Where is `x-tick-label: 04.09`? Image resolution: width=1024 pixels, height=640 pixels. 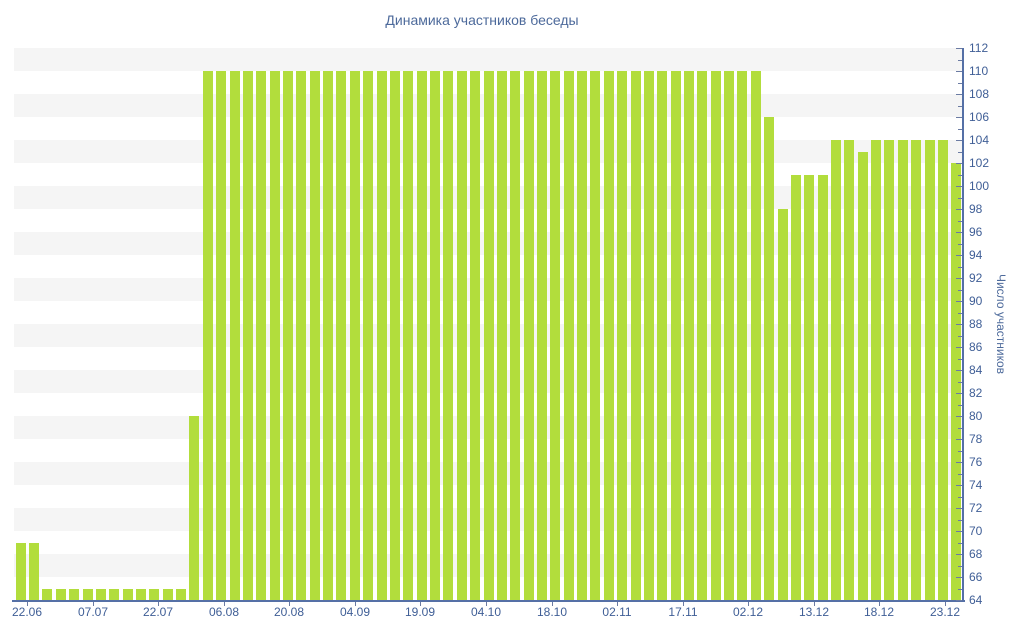 x-tick-label: 04.09 is located at coordinates (355, 612).